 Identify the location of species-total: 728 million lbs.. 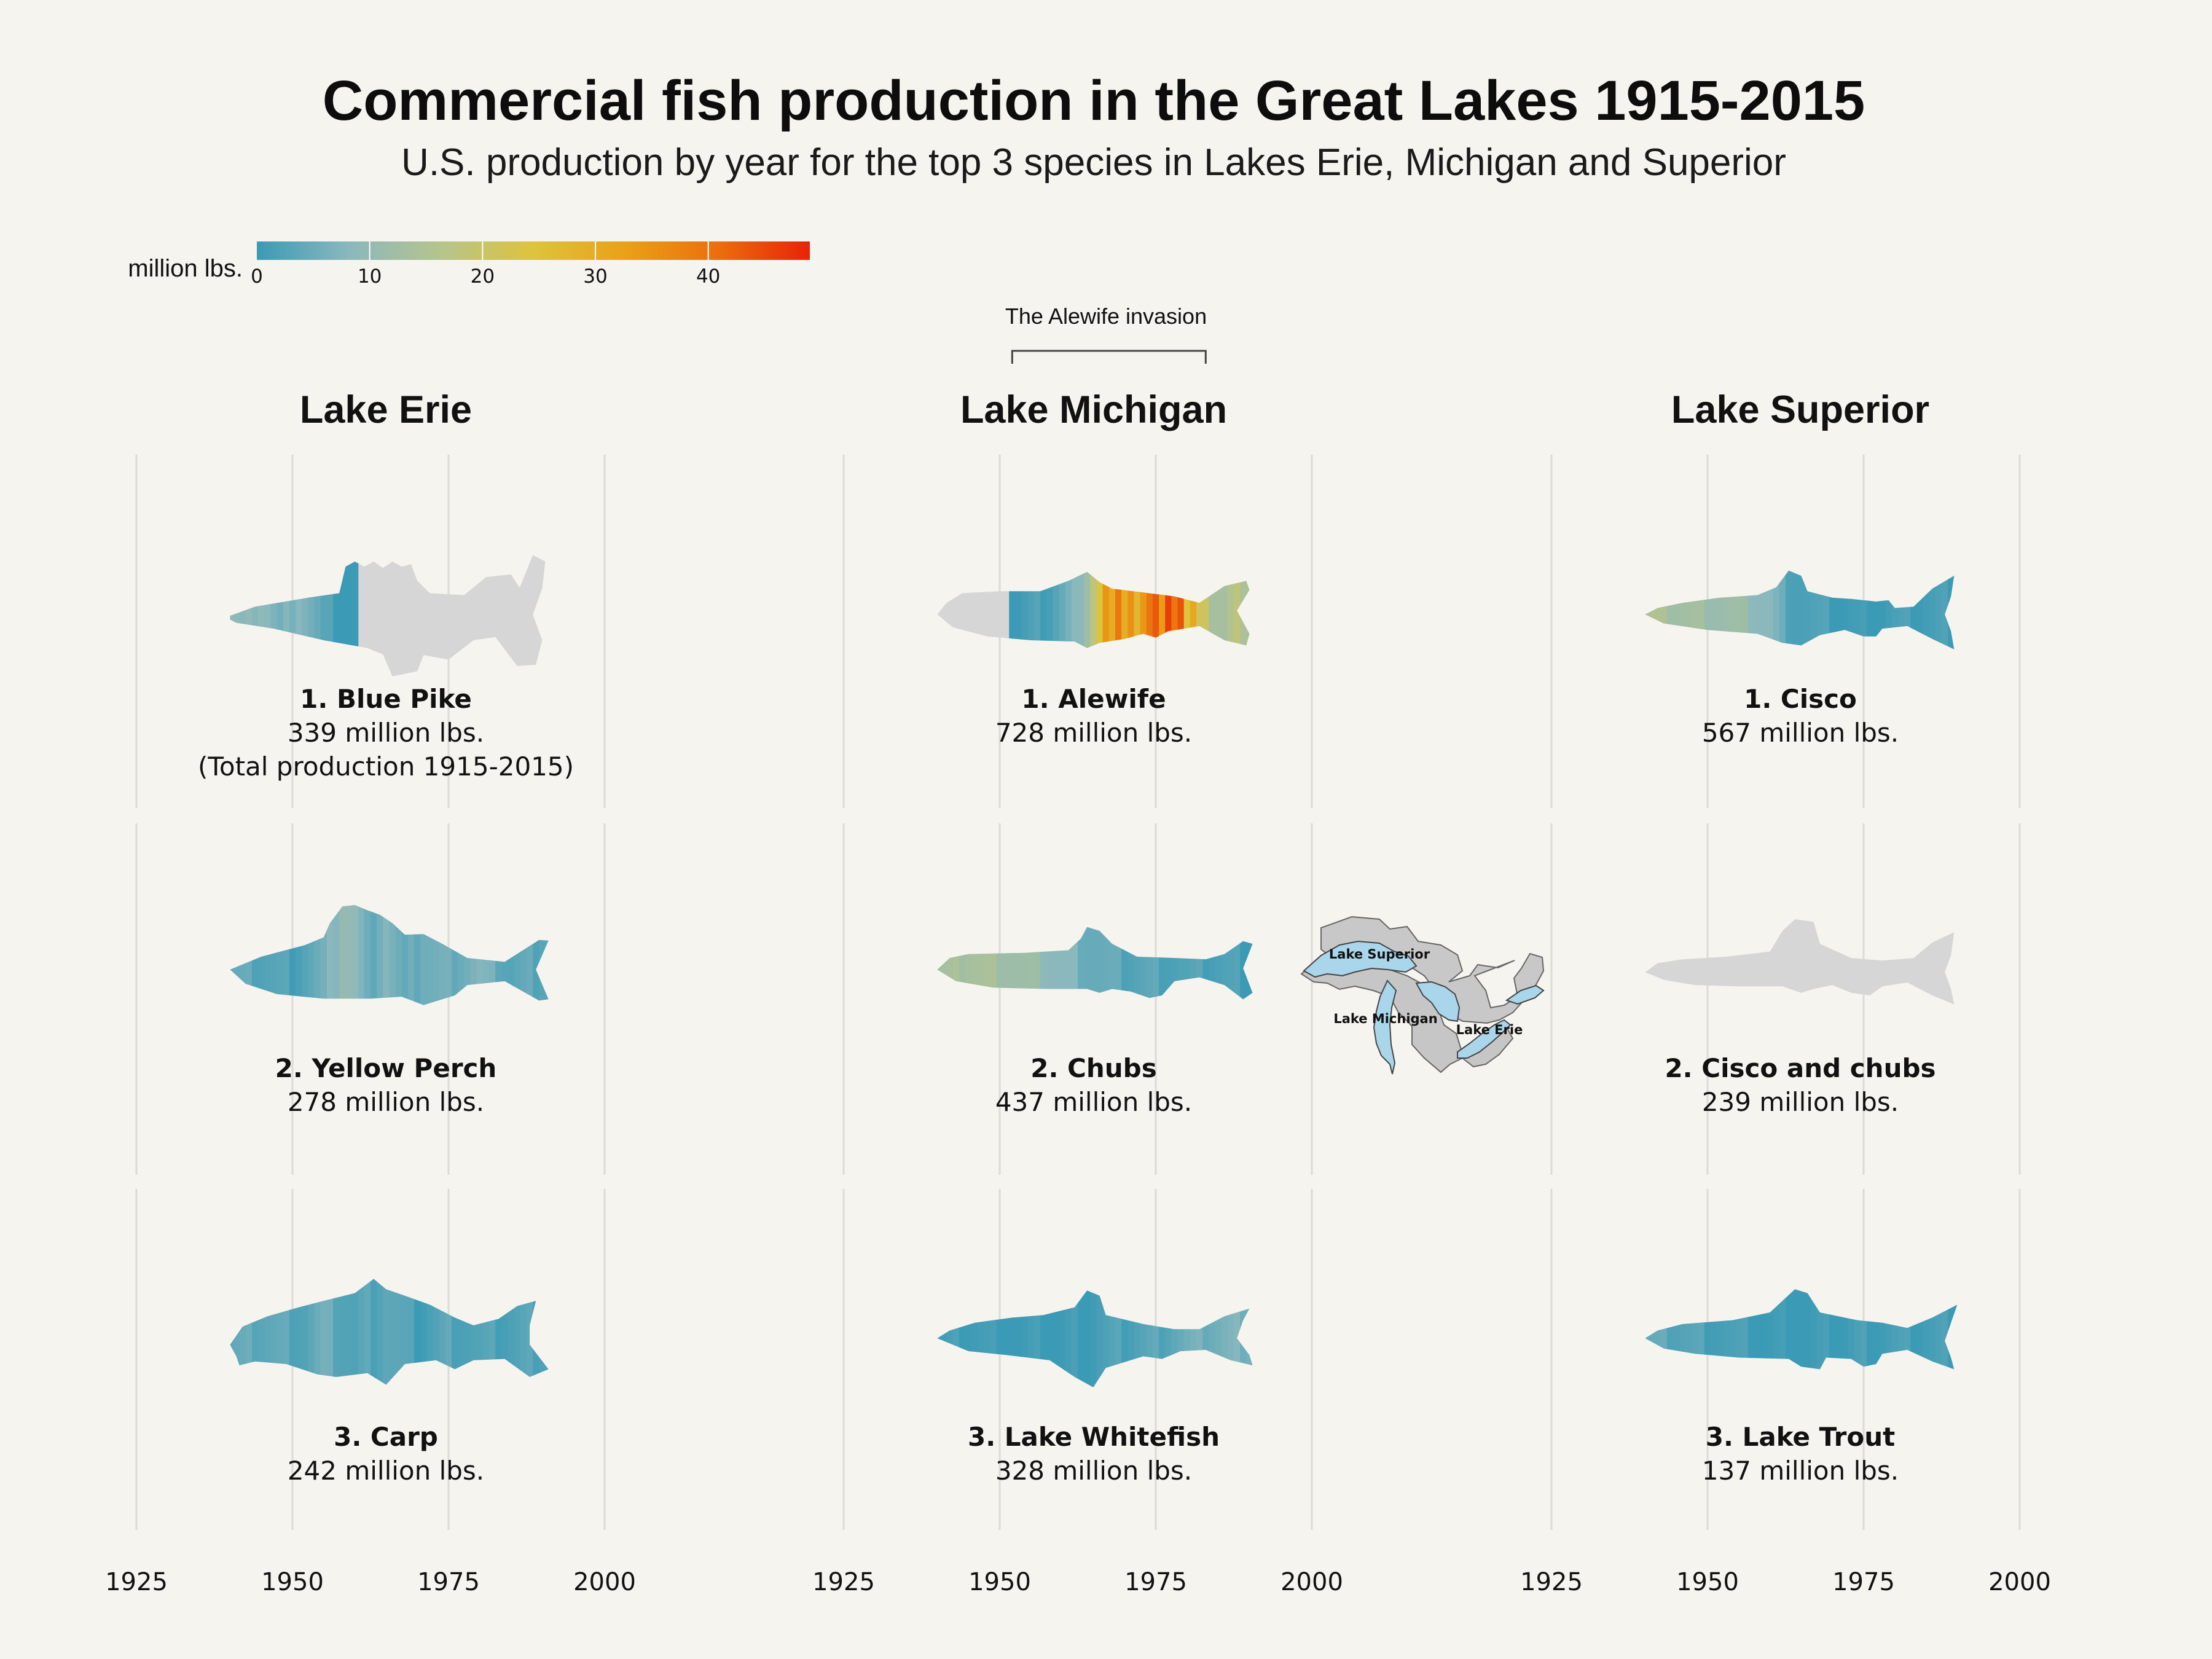
(1093, 733).